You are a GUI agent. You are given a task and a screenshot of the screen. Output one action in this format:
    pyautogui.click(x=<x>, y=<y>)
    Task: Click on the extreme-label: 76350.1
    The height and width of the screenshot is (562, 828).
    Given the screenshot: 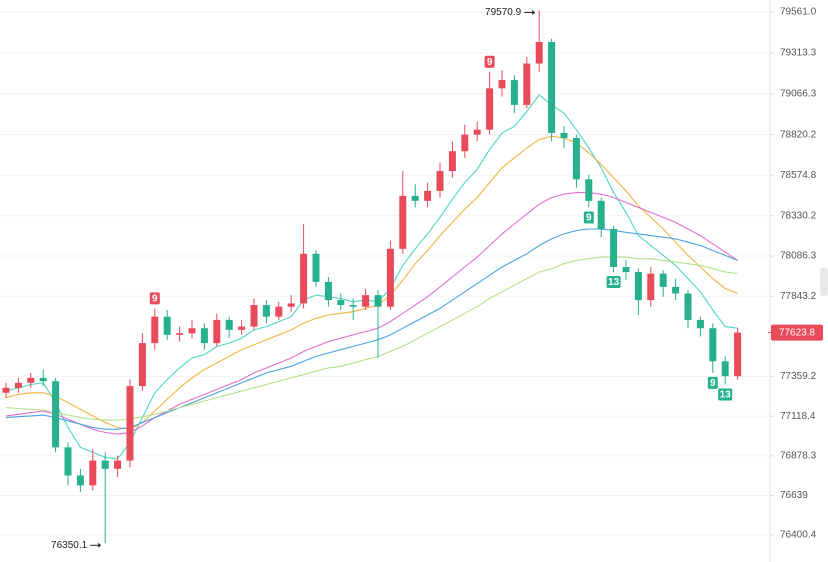 What is the action you would take?
    pyautogui.click(x=69, y=545)
    